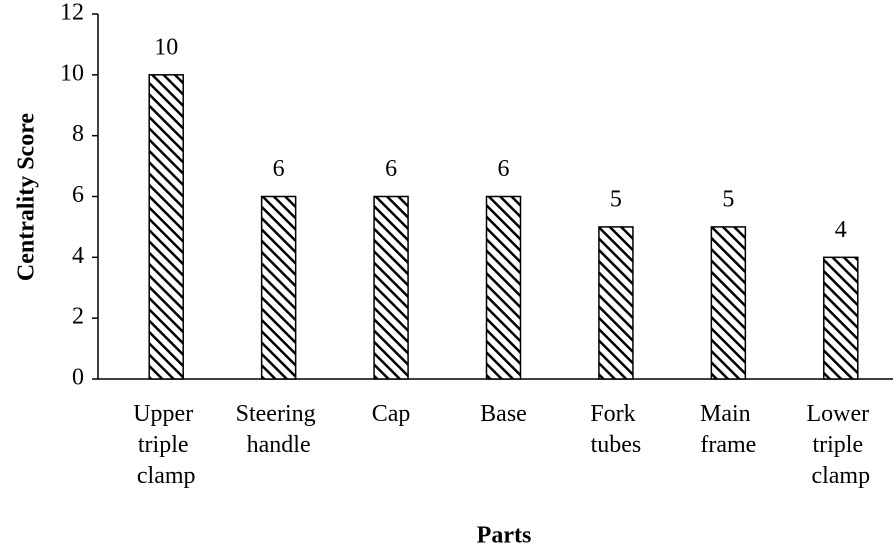 This screenshot has width=896, height=554. I want to click on y-tick-label: 10, so click(72, 73).